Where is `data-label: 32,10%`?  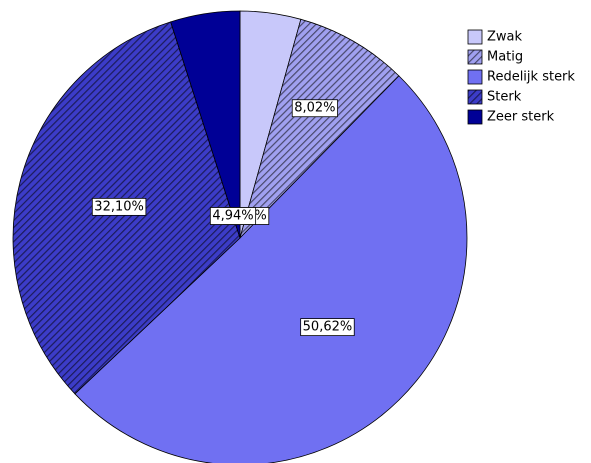 data-label: 32,10% is located at coordinates (119, 206).